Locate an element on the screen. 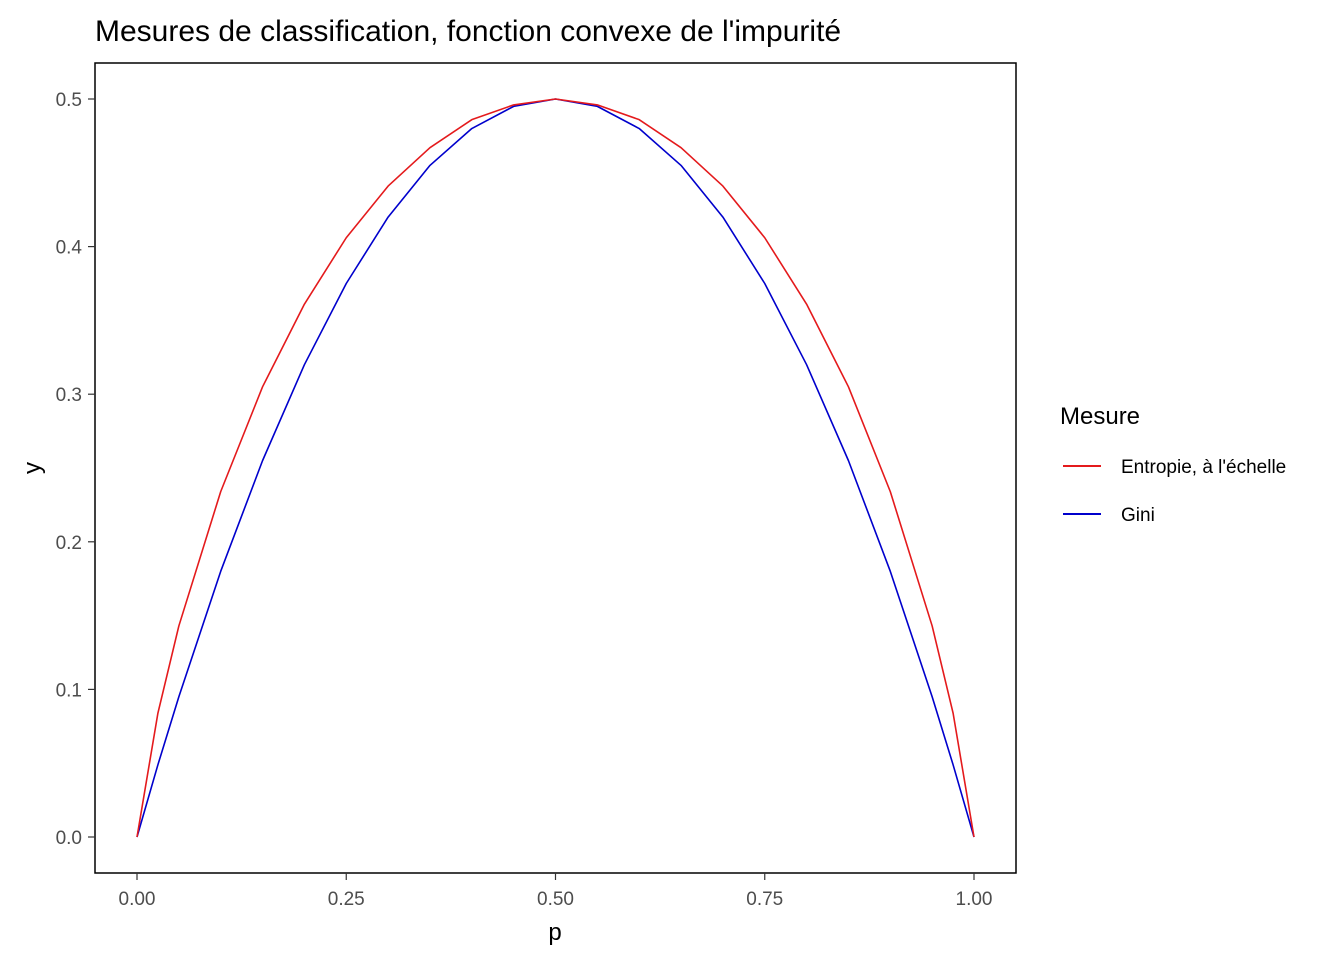  y-tick-label: 0.3 is located at coordinates (69, 395).